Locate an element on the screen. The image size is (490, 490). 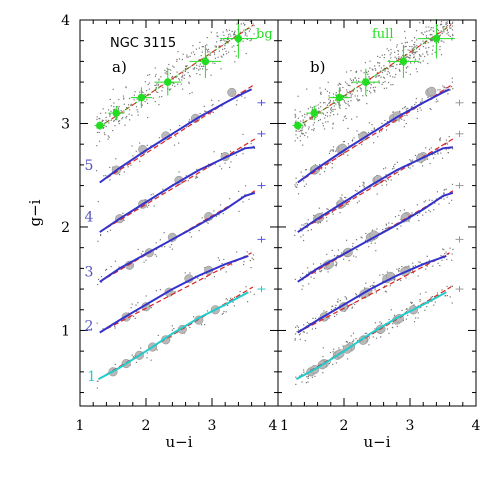
bin-label: 4 is located at coordinates (88, 218).